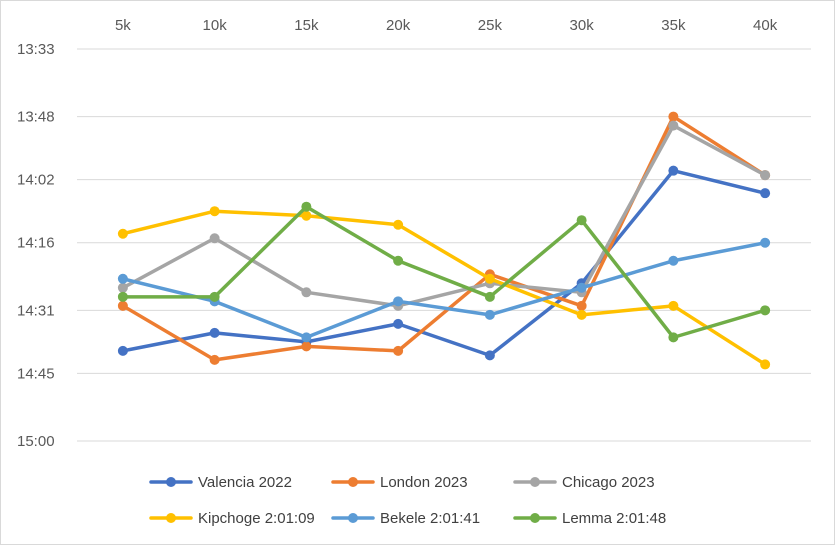 The height and width of the screenshot is (549, 835). What do you see at coordinates (765, 25) in the screenshot?
I see `x-tick-label: 40k` at bounding box center [765, 25].